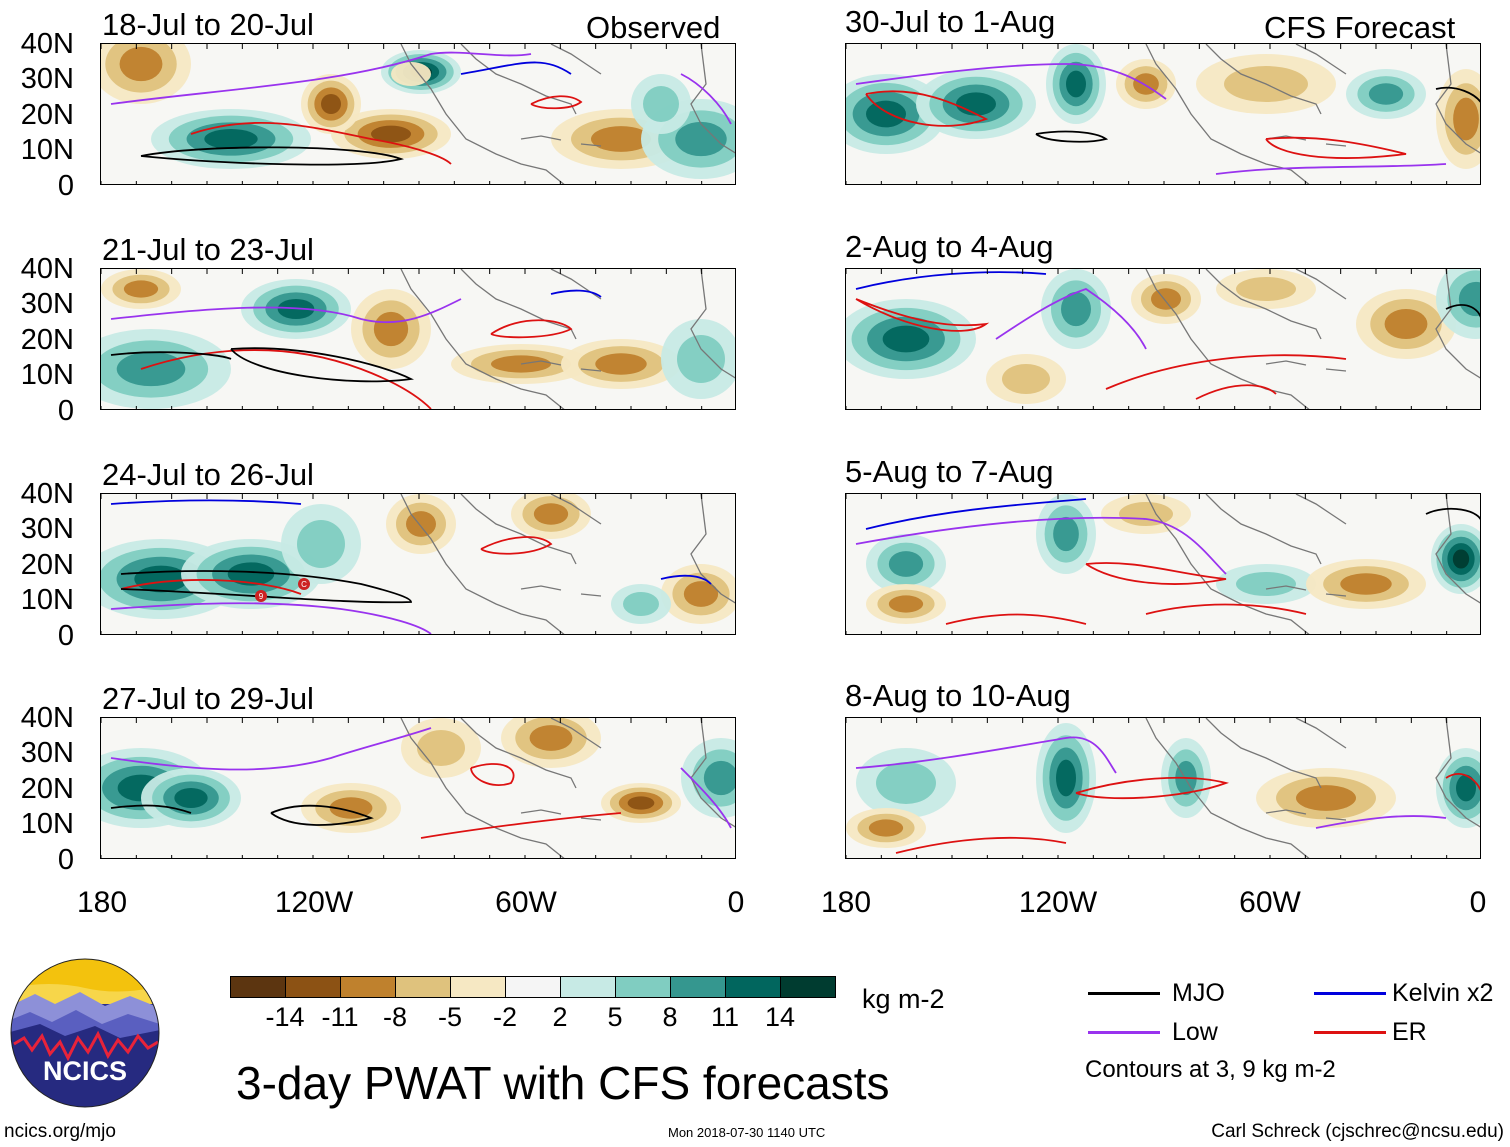 The height and width of the screenshot is (1147, 1510). Describe the element at coordinates (47, 824) in the screenshot. I see `lat-label: 10N` at that location.